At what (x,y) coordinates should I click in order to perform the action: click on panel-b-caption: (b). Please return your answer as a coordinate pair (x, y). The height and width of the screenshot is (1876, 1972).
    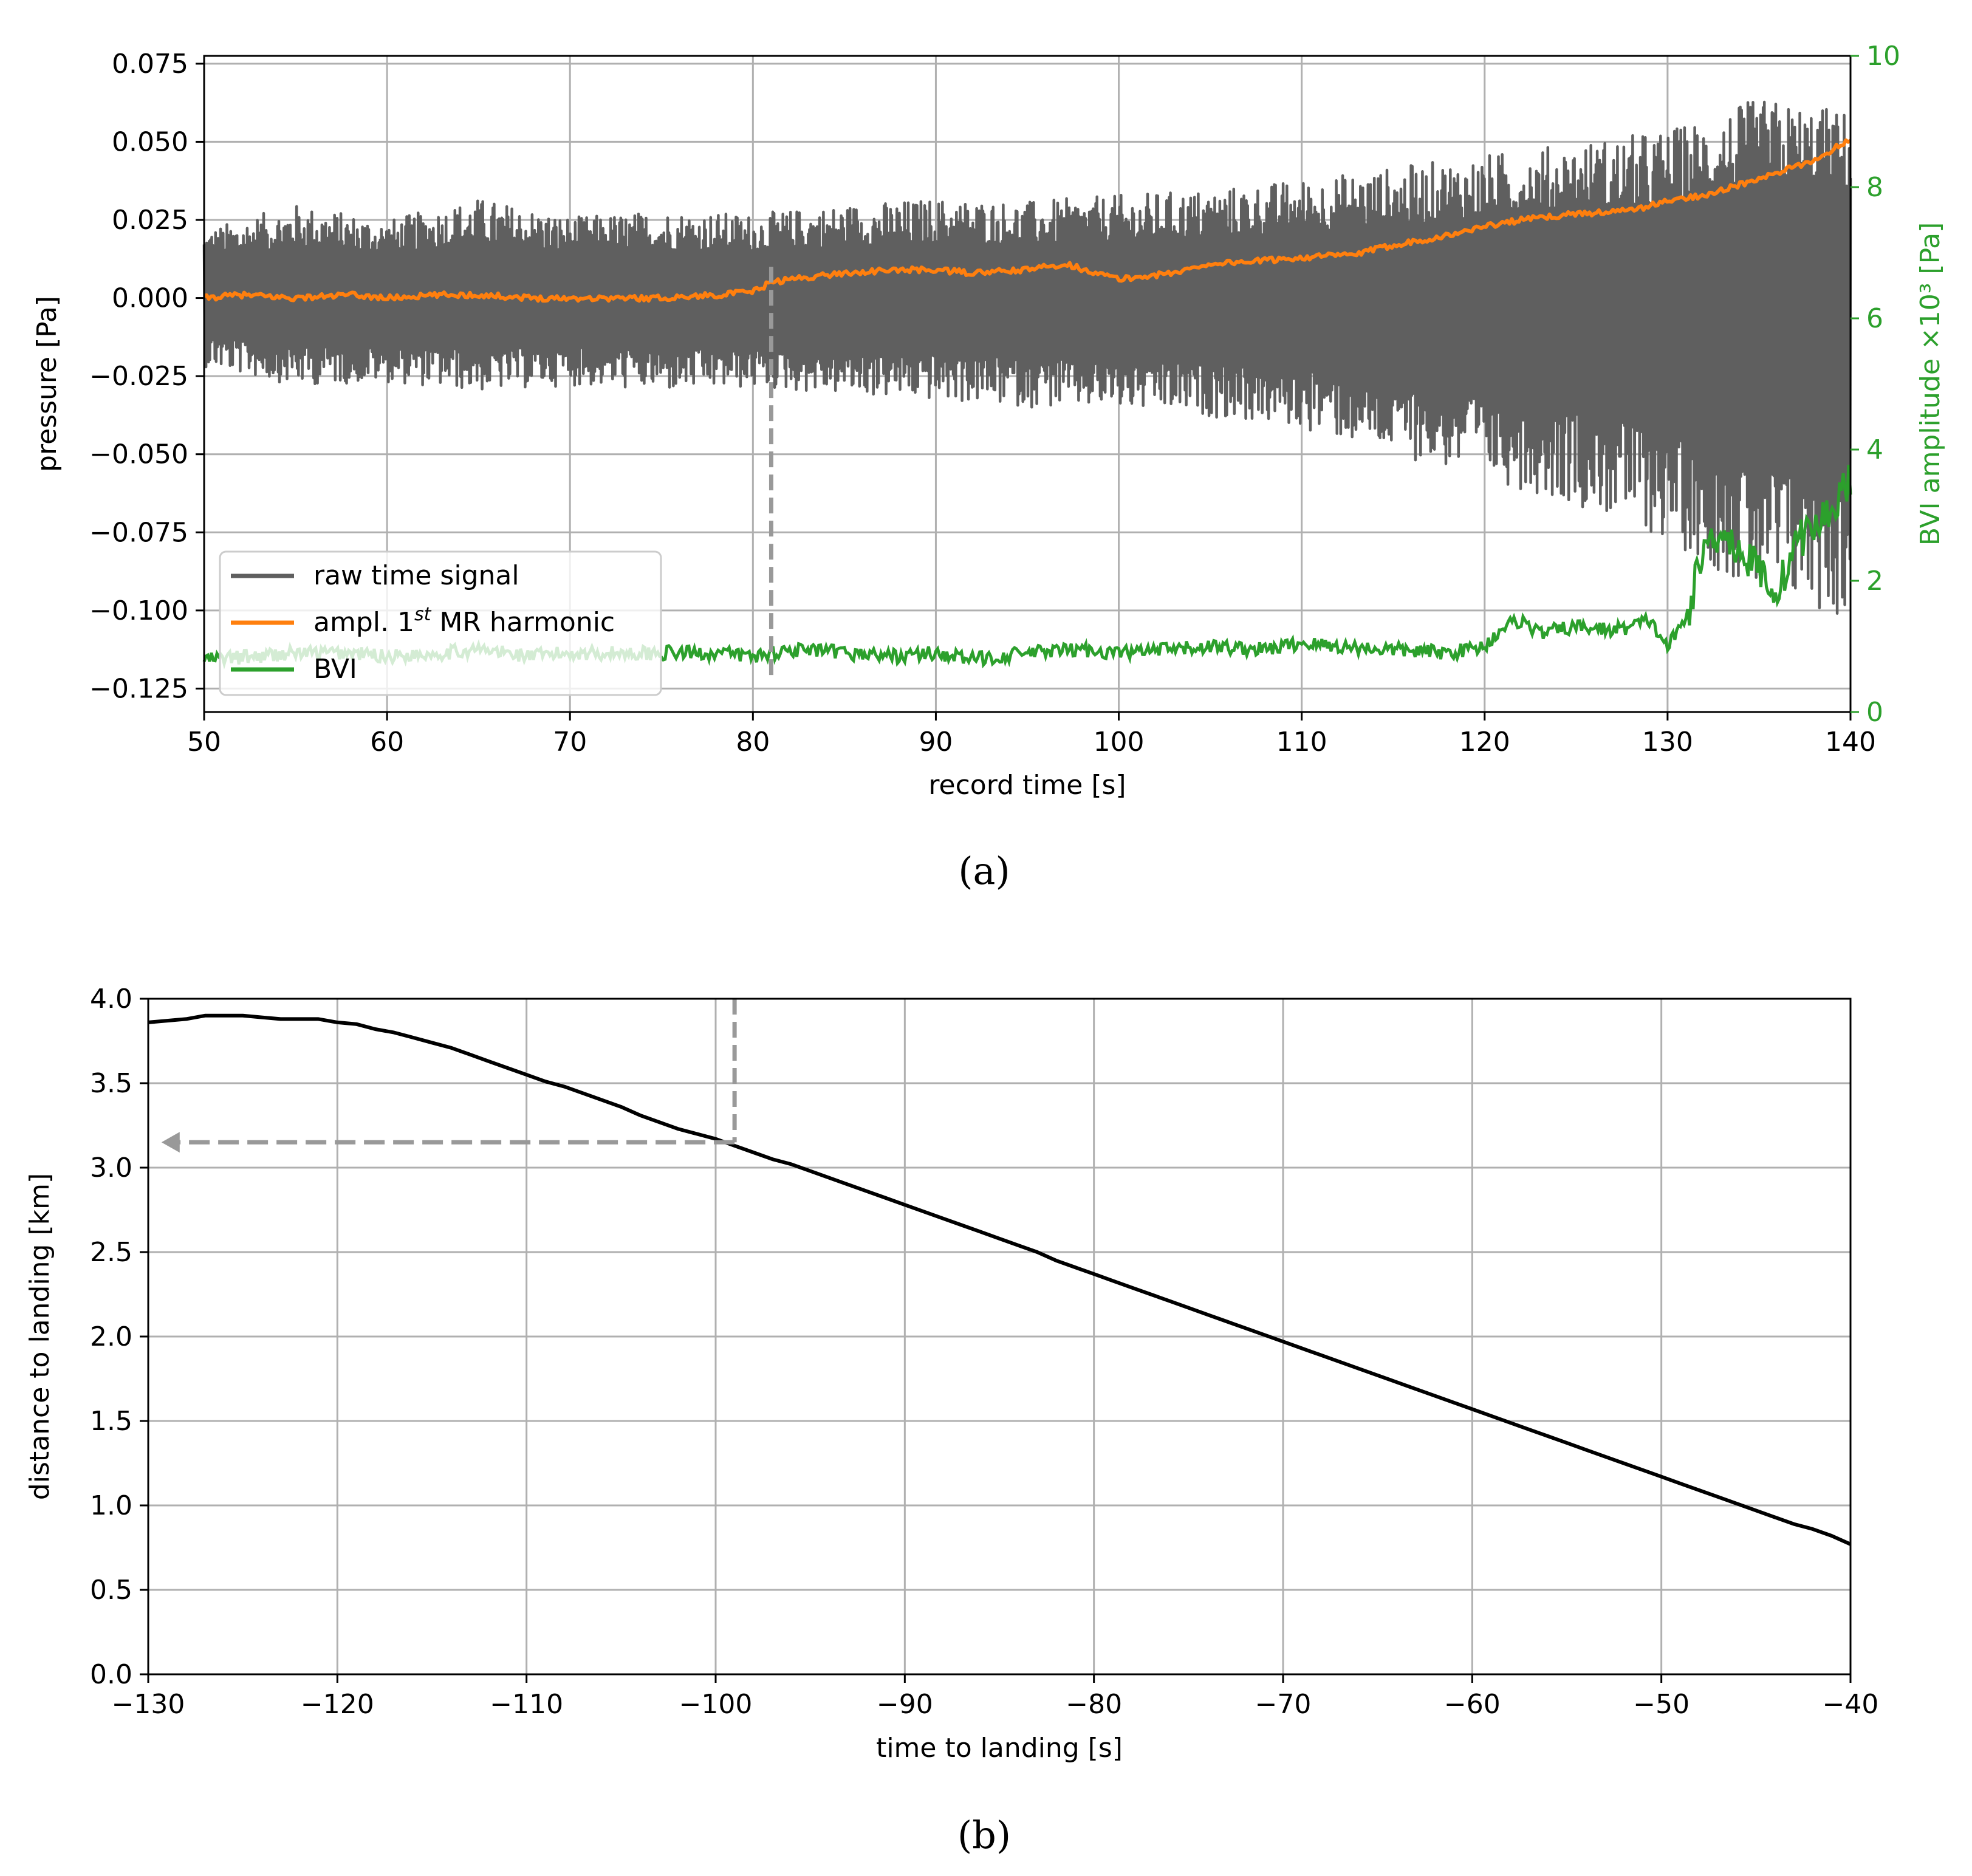
    Looking at the image, I should click on (984, 1835).